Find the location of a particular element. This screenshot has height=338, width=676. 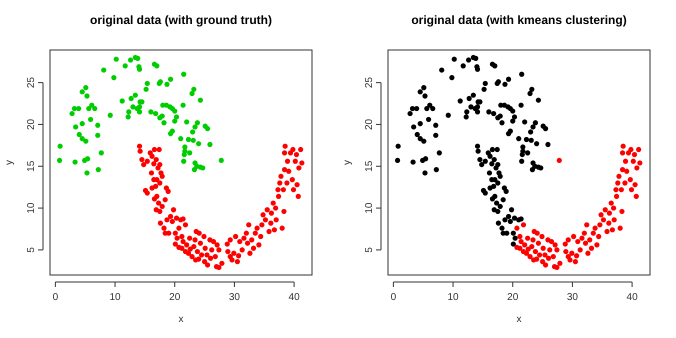

chart-title: original data (with kmeans clustering) is located at coordinates (519, 20).